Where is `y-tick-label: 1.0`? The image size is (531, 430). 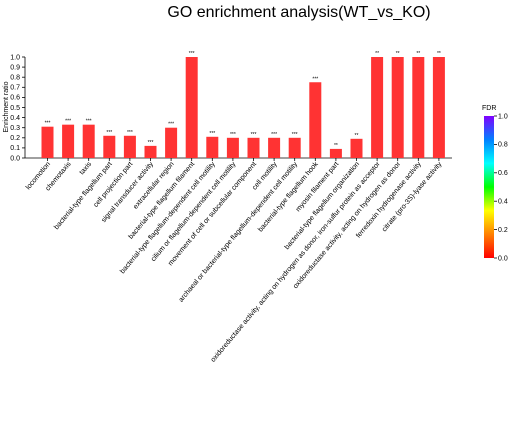
y-tick-label: 1.0 is located at coordinates (15, 57).